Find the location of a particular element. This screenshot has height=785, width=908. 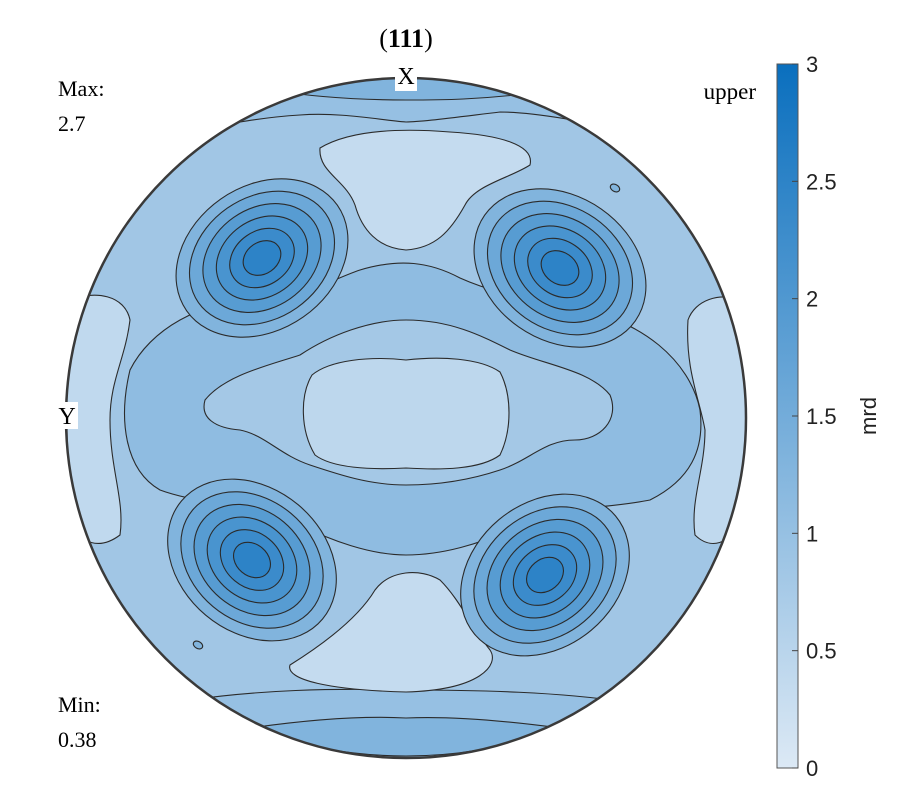

max-label: Max: is located at coordinates (81, 88).